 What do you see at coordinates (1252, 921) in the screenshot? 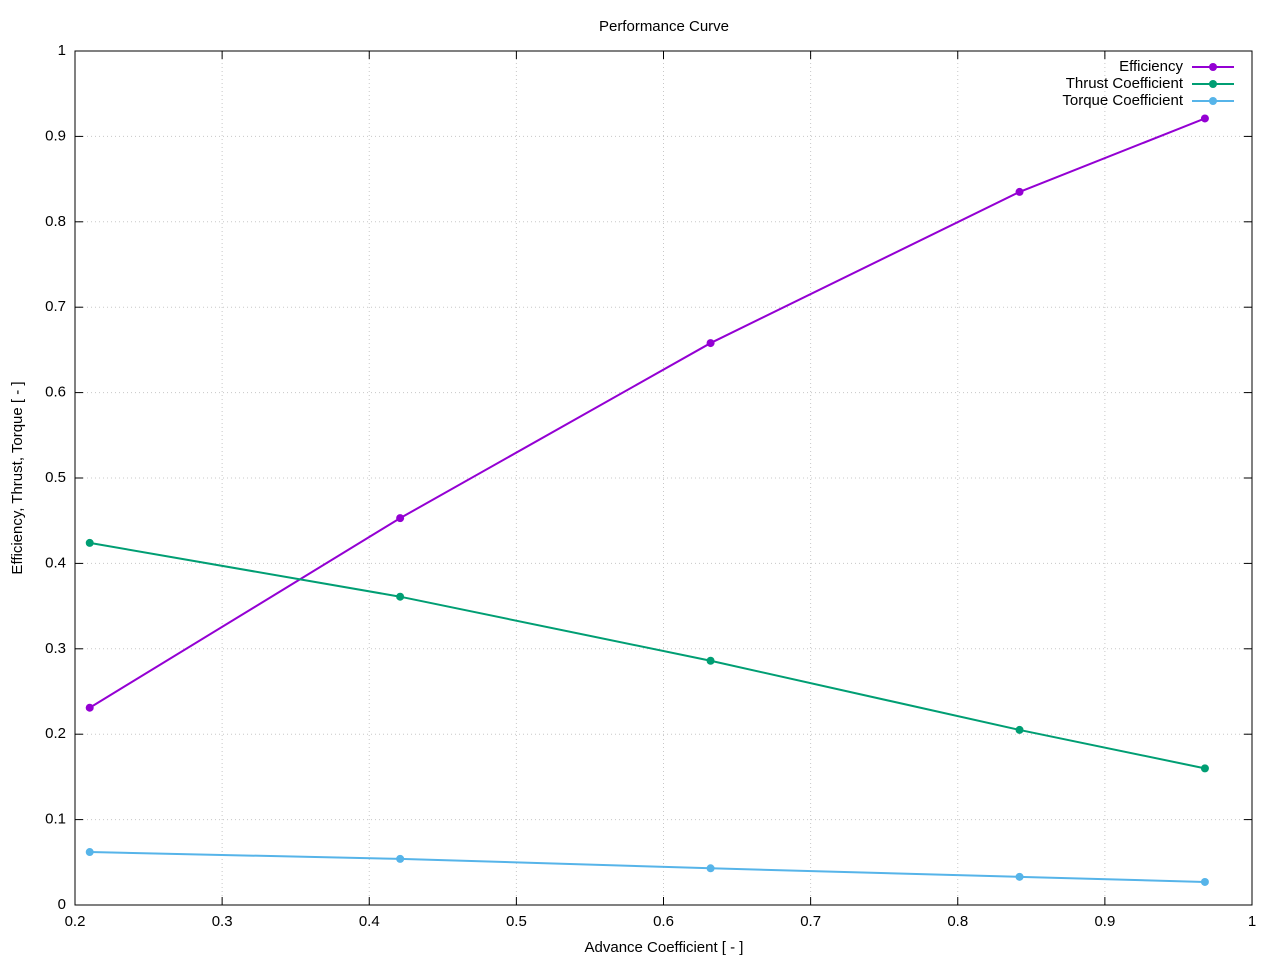
I see `x-tick-label: 1` at bounding box center [1252, 921].